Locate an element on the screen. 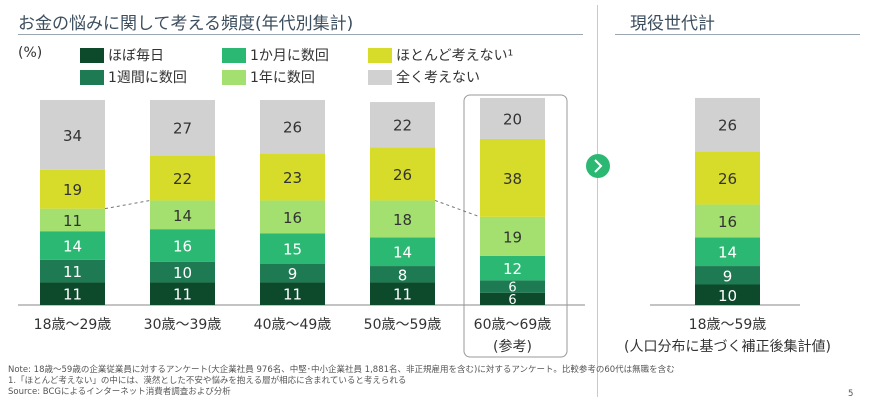  bar-stack: 11 10 16 14 22 27 is located at coordinates (182, 202).